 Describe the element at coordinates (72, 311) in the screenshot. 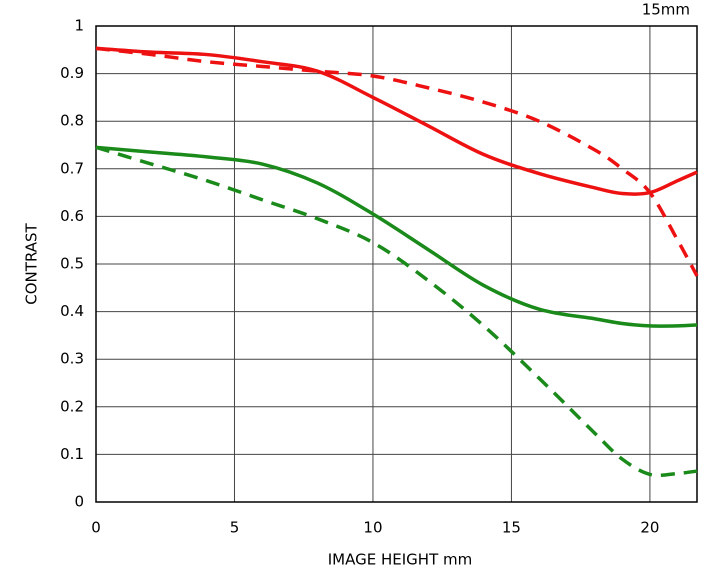

I see `y-tick-label: 0.4` at that location.